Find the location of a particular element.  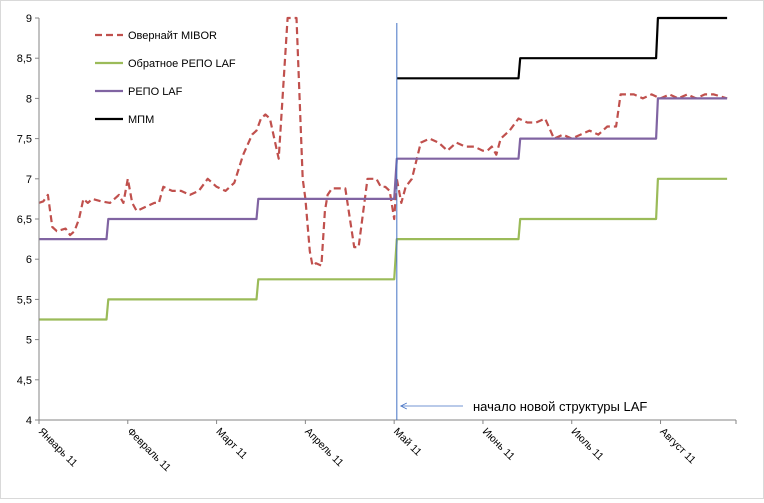

legend-label: МПМ is located at coordinates (141, 120).